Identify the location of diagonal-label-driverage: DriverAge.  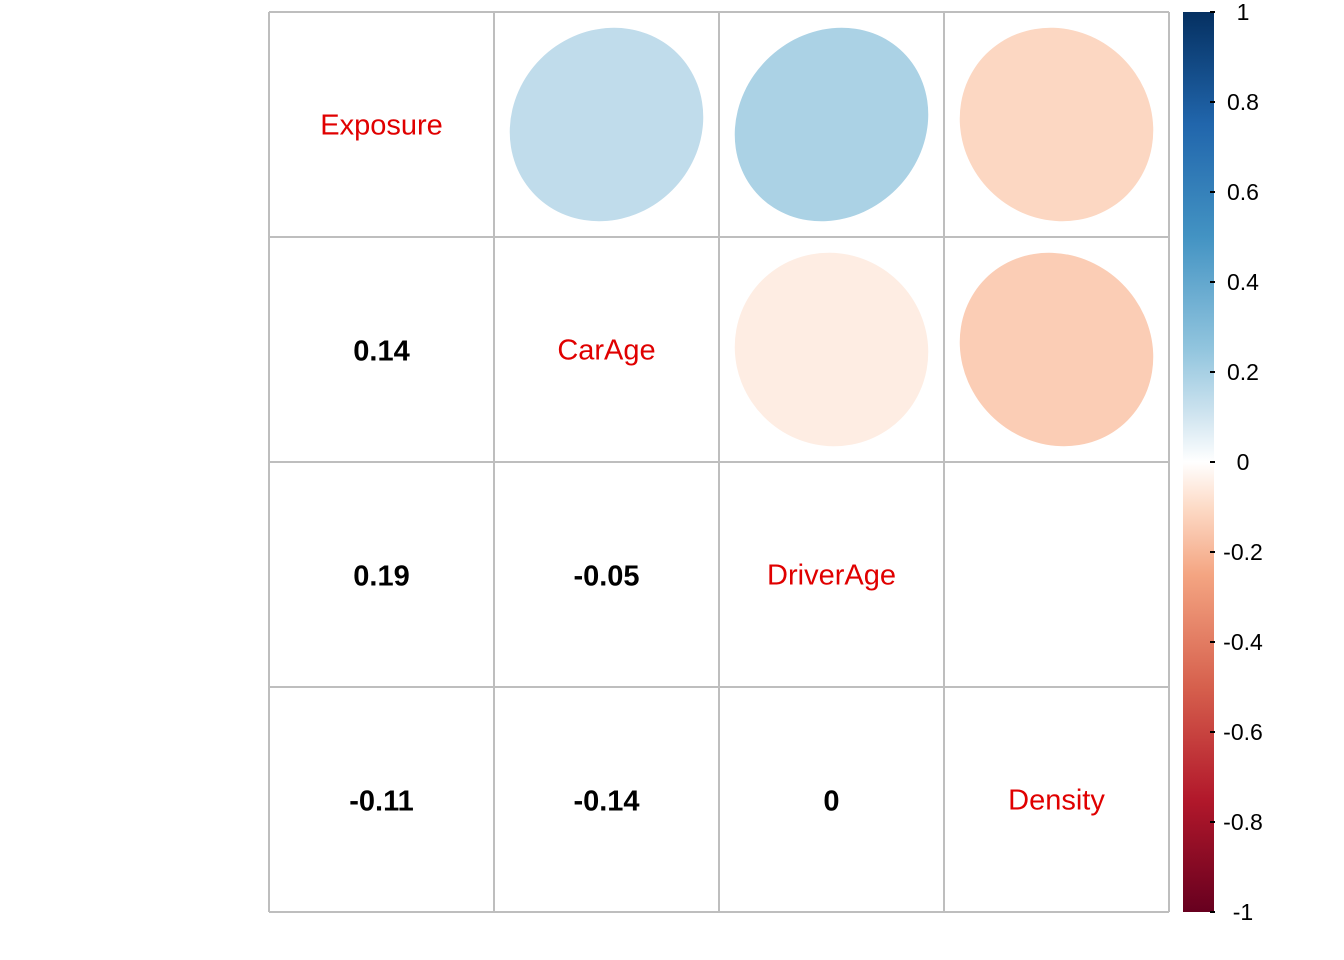
(831, 576).